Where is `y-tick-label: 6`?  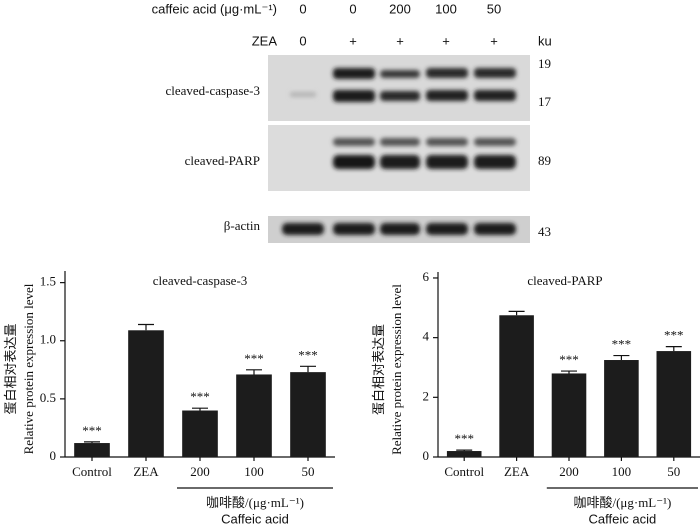
y-tick-label: 6 is located at coordinates (426, 276).